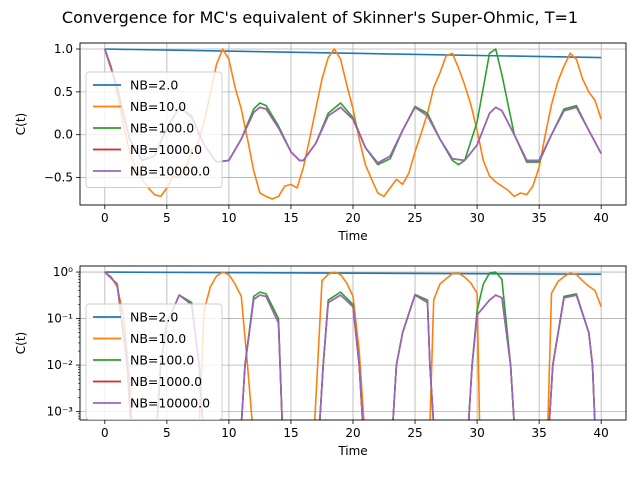 Image resolution: width=640 pixels, height=480 pixels. I want to click on y-tick-label: 10⁰, so click(63, 272).